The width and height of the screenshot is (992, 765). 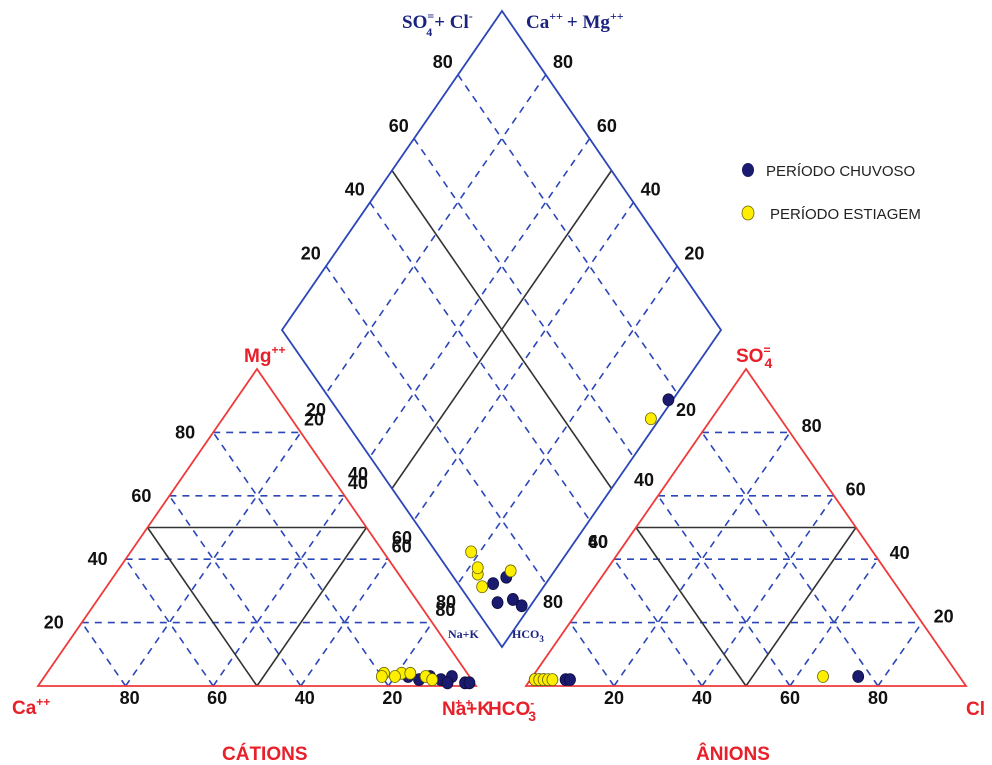 I want to click on anion-bottom-tick: 80, so click(x=878, y=698).